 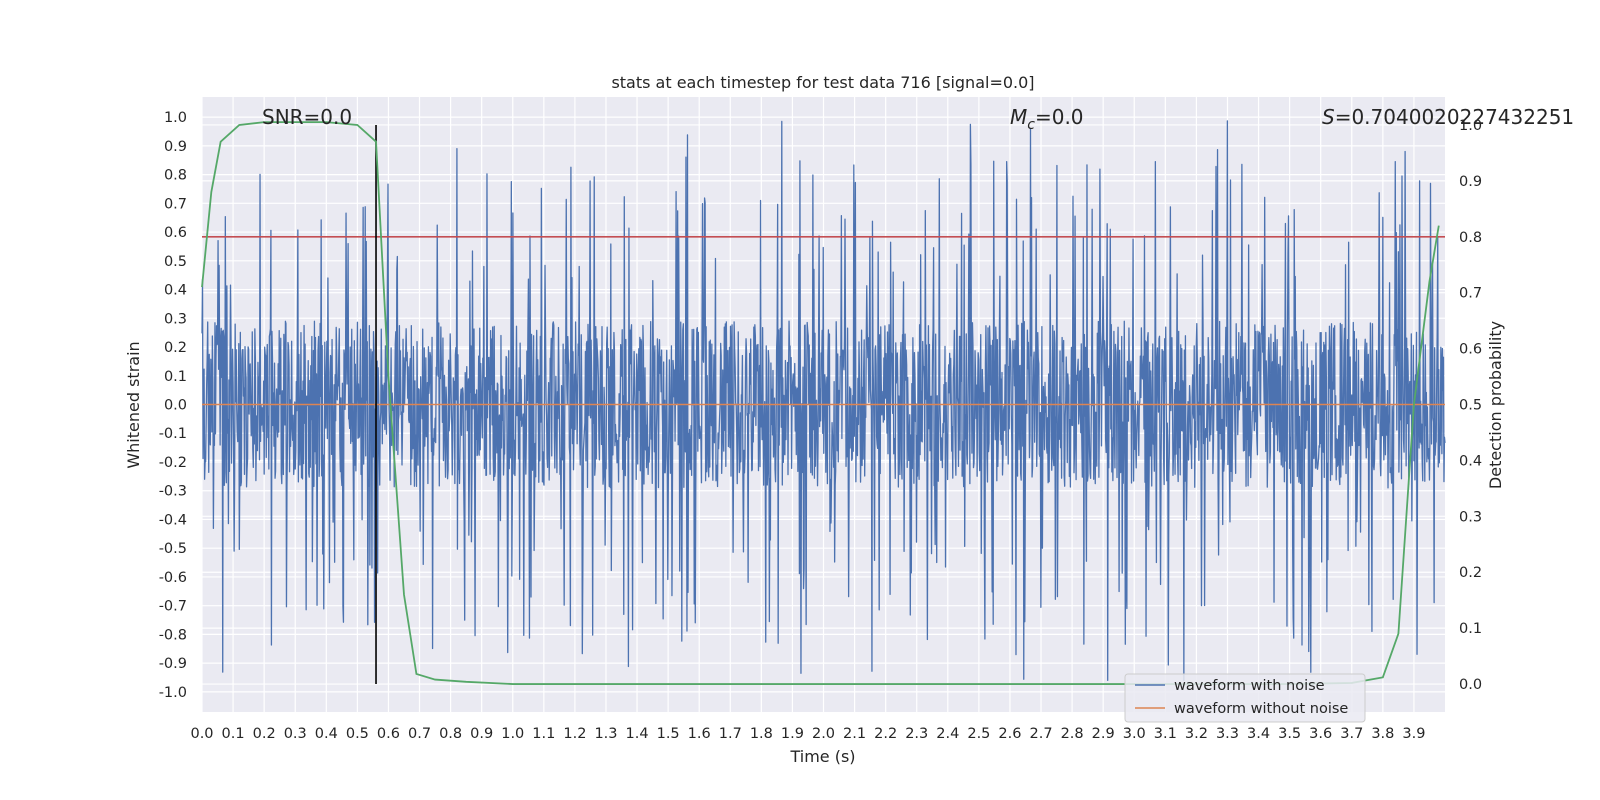 What do you see at coordinates (388, 734) in the screenshot?
I see `x-tick-label: 0.6` at bounding box center [388, 734].